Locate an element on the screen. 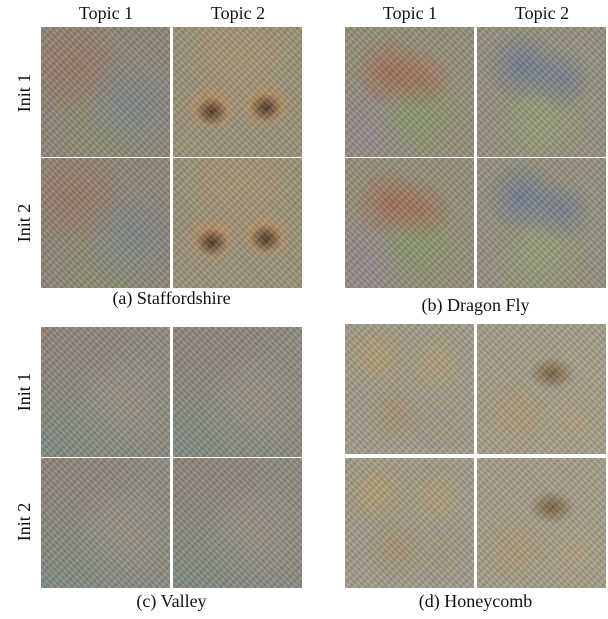  image-honeycomb-init2-topic2 is located at coordinates (541, 523).